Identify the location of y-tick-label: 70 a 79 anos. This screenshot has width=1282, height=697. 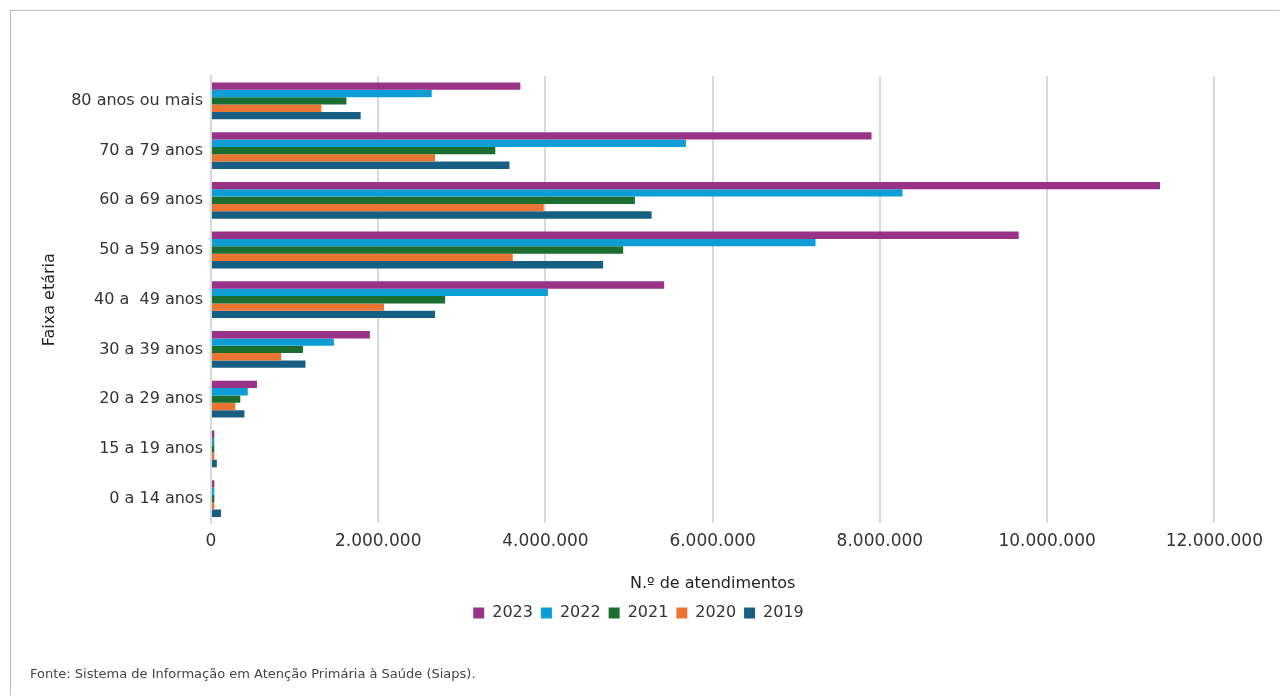
(151, 149).